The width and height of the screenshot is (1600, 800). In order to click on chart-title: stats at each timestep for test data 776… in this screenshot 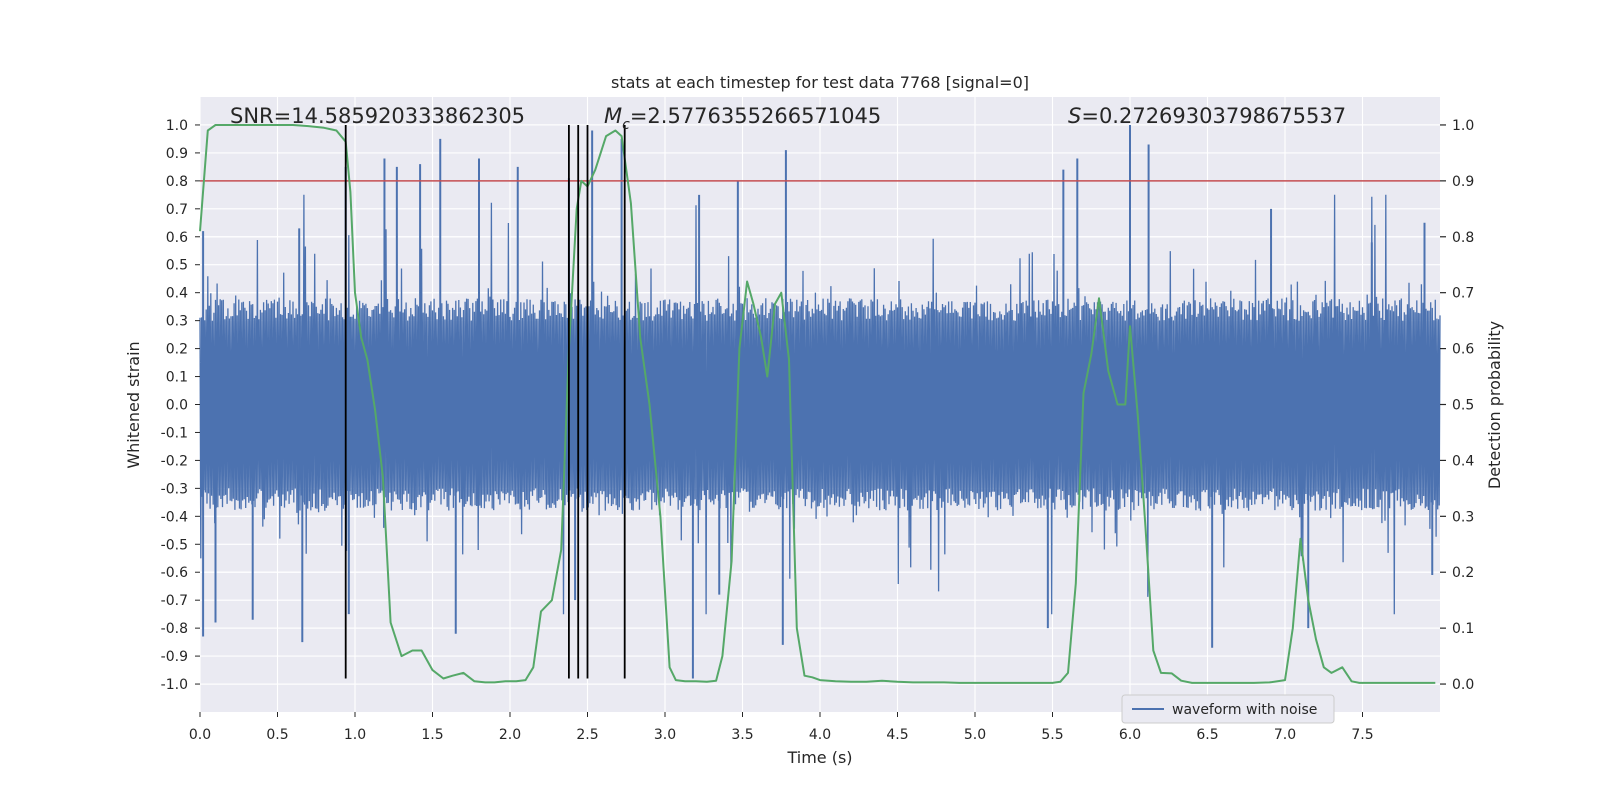, I will do `click(820, 82)`.